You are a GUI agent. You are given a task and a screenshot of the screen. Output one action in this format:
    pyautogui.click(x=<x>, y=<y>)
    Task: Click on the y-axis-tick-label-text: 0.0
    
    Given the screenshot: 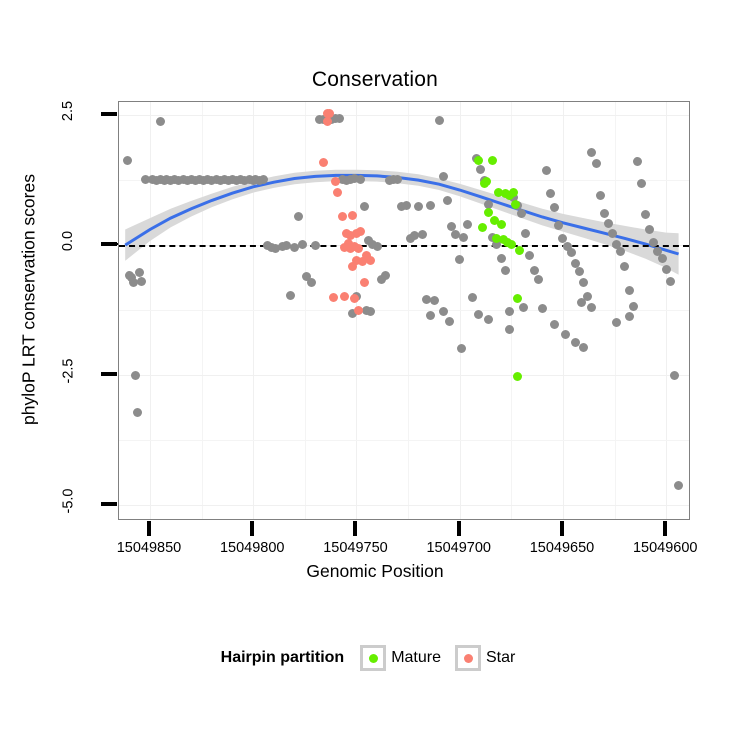 What is the action you would take?
    pyautogui.click(x=67, y=241)
    